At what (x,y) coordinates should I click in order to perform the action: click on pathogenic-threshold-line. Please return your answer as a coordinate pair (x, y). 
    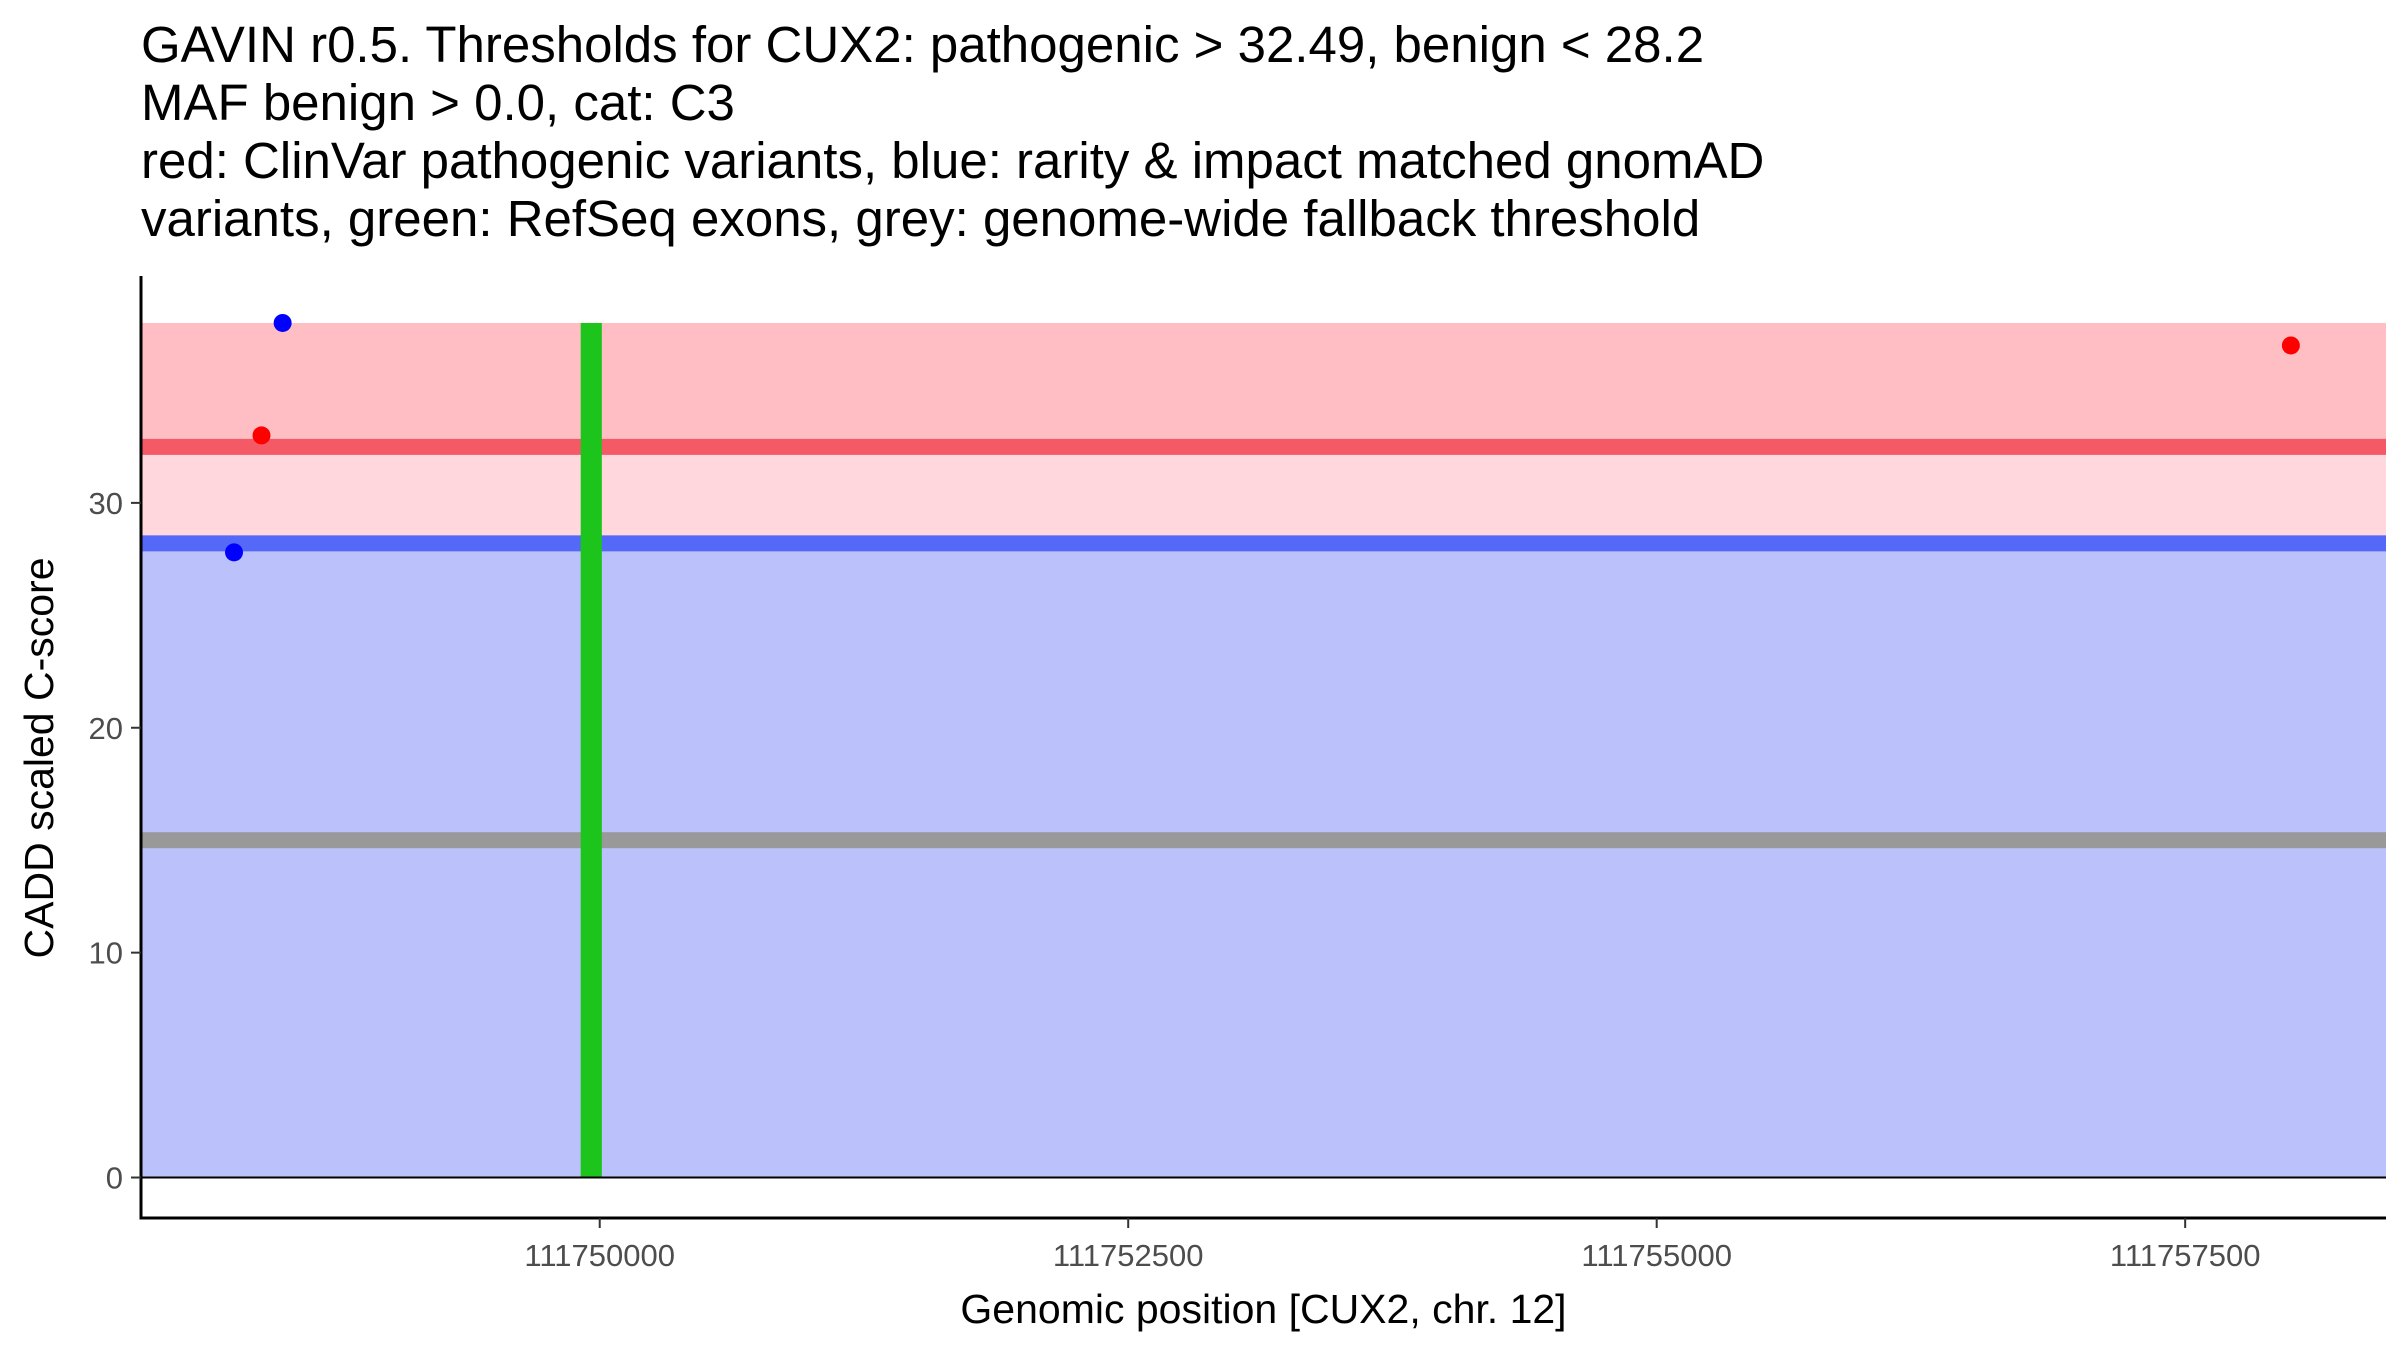
    Looking at the image, I should click on (1263, 446).